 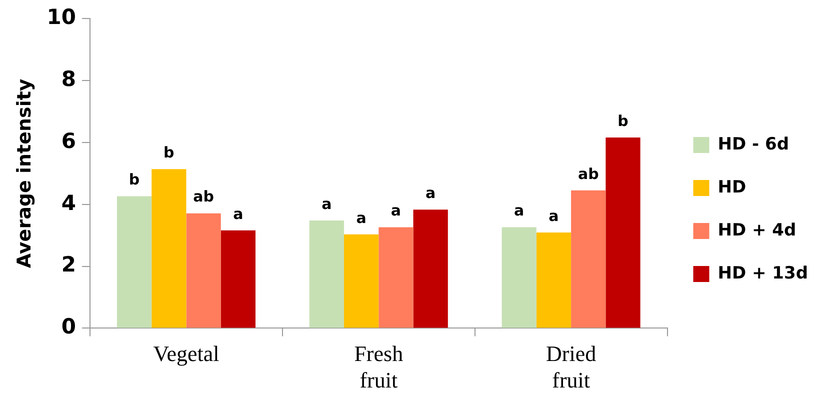 I want to click on legend-label: HD + 13d, so click(x=763, y=273).